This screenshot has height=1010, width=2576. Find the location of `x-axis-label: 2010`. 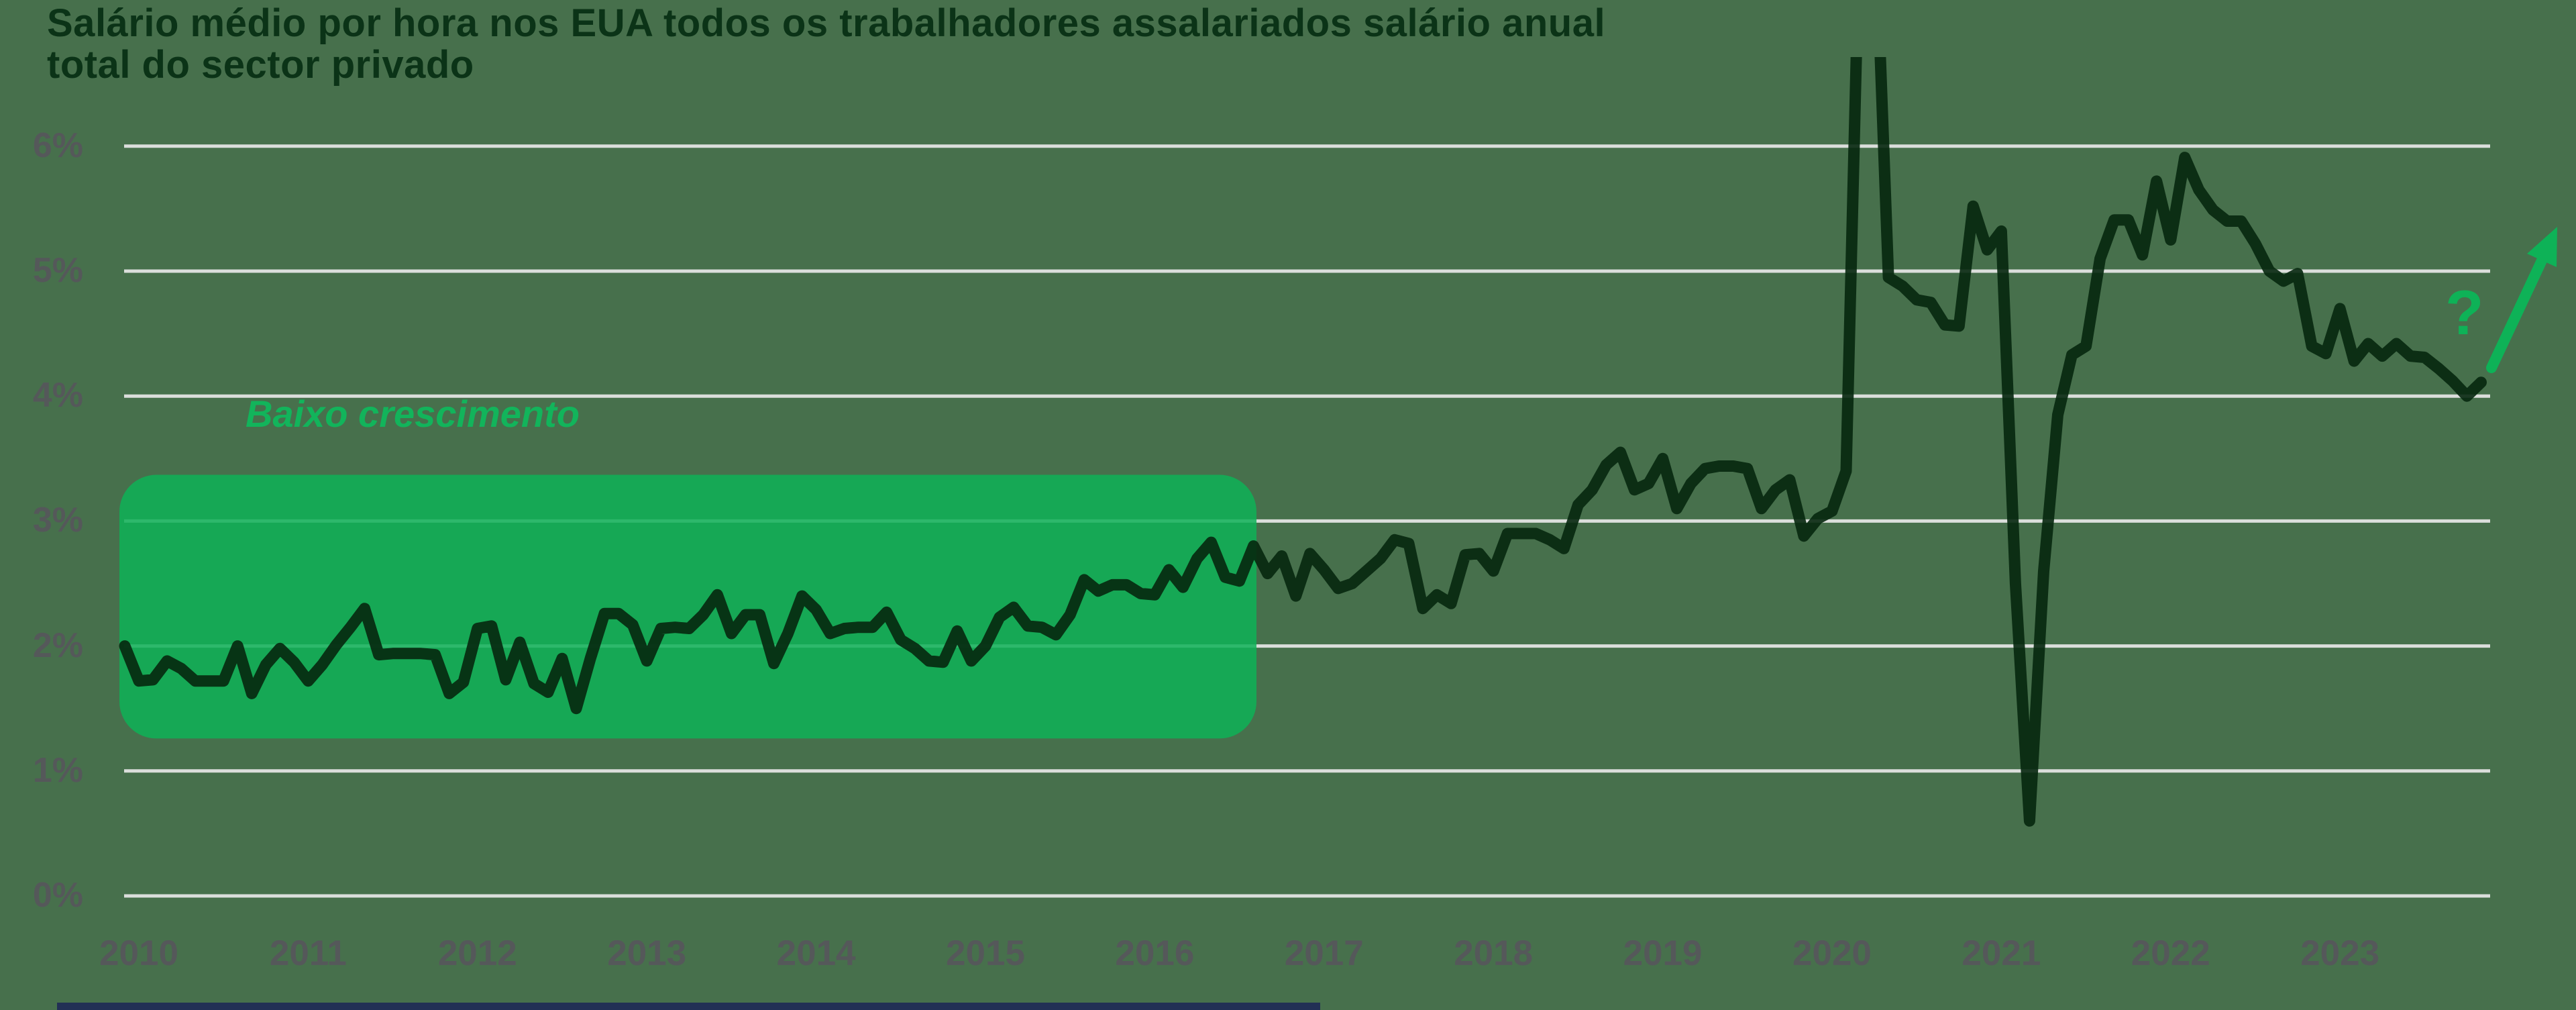

x-axis-label: 2010 is located at coordinates (138, 953).